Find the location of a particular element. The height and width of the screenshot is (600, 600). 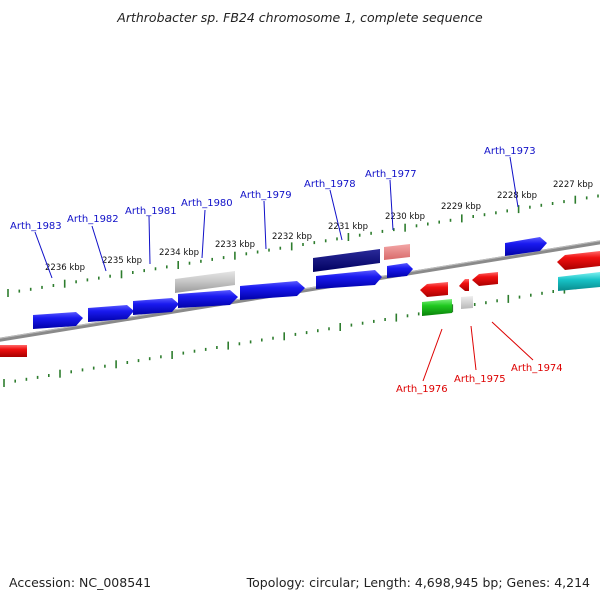

gene-label-arth-1980: Arth_1980 is located at coordinates (207, 203).